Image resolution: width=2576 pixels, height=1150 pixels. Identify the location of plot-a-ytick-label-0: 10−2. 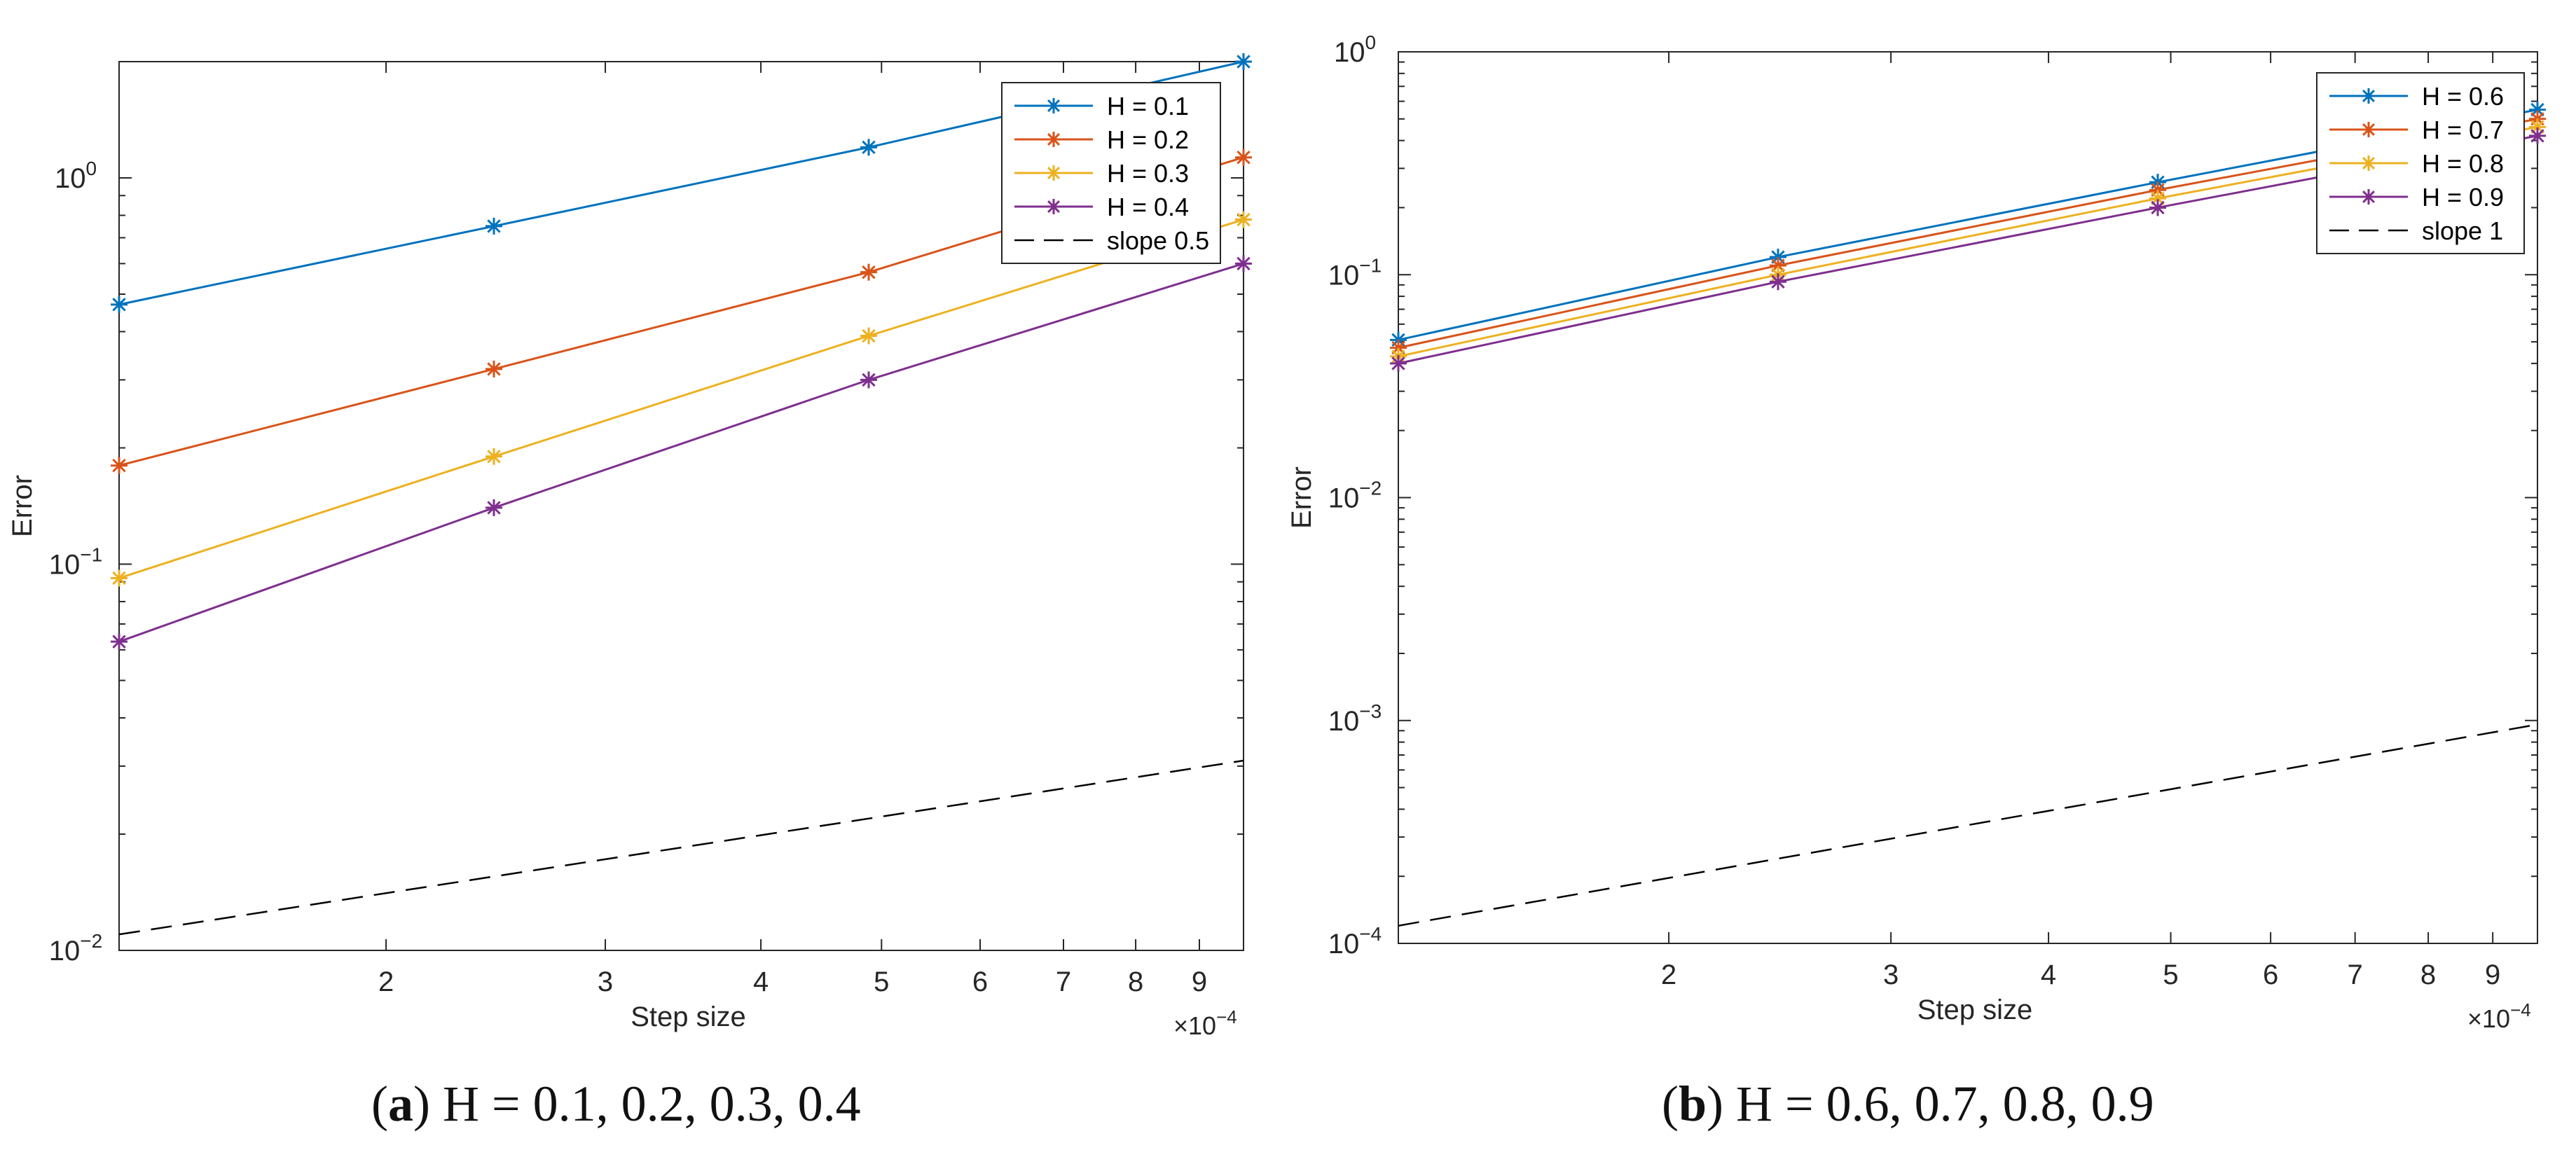
(75, 948).